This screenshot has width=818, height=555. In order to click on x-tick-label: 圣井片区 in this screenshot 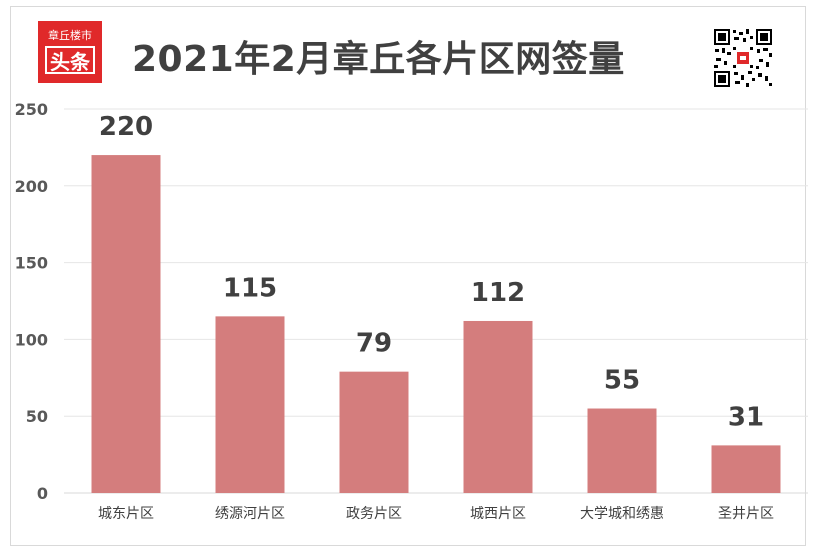, I will do `click(746, 514)`.